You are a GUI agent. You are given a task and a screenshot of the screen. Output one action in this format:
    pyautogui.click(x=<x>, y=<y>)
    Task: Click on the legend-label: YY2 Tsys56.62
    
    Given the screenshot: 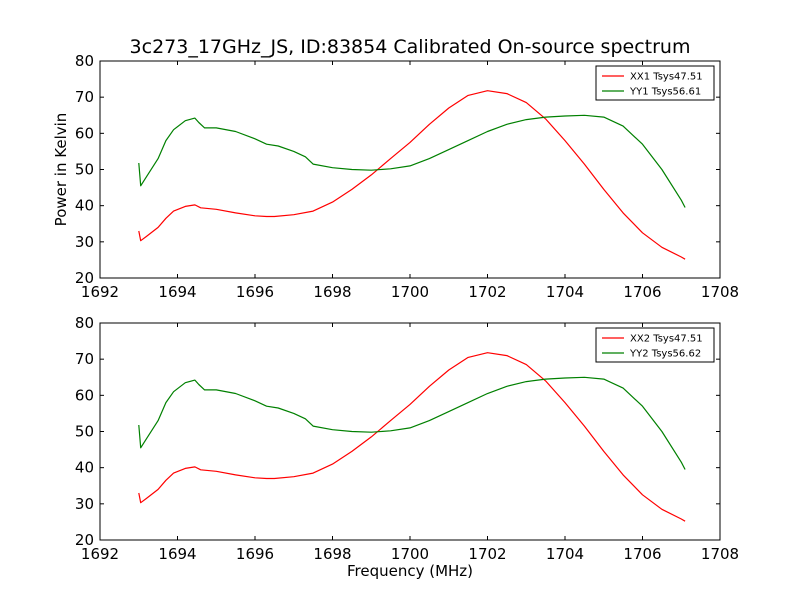 What is the action you would take?
    pyautogui.click(x=665, y=354)
    